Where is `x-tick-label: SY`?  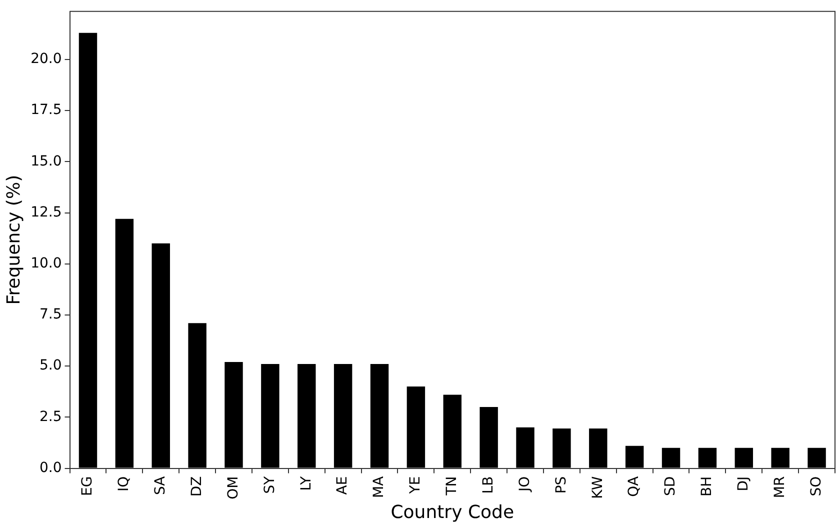 x-tick-label: SY is located at coordinates (270, 485).